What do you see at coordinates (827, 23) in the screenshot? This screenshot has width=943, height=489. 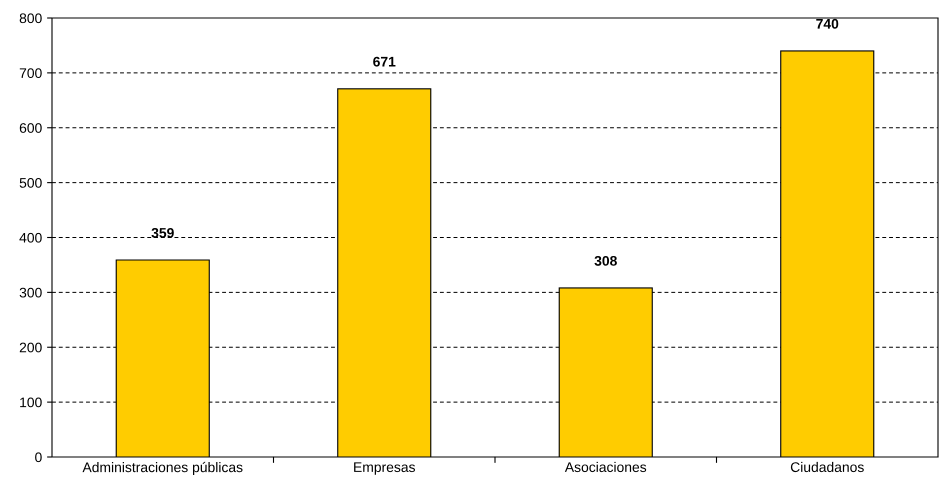 I see `data-label: 740` at bounding box center [827, 23].